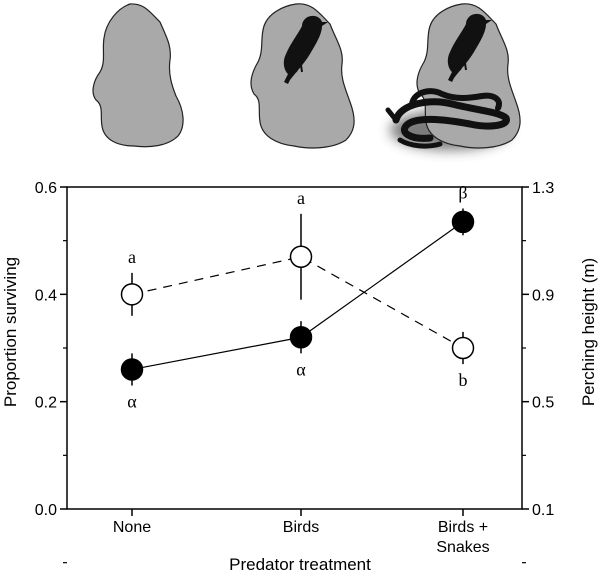 Image resolution: width=600 pixels, height=576 pixels. Describe the element at coordinates (462, 547) in the screenshot. I see `x-axis-tick-label-line2: Snakes` at that location.